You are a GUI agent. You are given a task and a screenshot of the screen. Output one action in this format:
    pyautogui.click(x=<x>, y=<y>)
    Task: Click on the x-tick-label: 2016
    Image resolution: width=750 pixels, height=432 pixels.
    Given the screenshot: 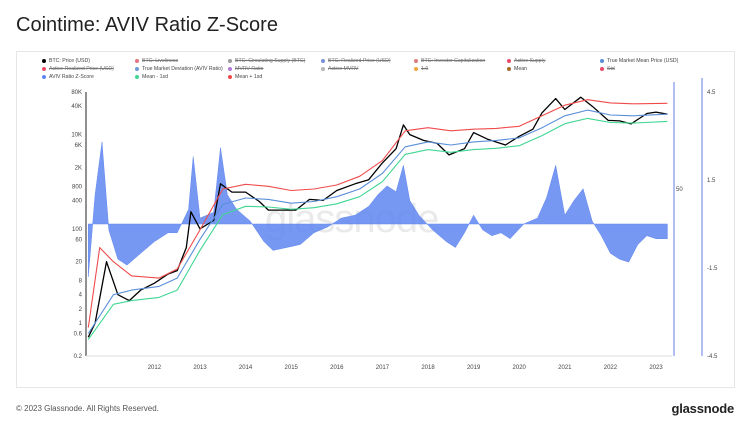 What is the action you would take?
    pyautogui.click(x=337, y=368)
    